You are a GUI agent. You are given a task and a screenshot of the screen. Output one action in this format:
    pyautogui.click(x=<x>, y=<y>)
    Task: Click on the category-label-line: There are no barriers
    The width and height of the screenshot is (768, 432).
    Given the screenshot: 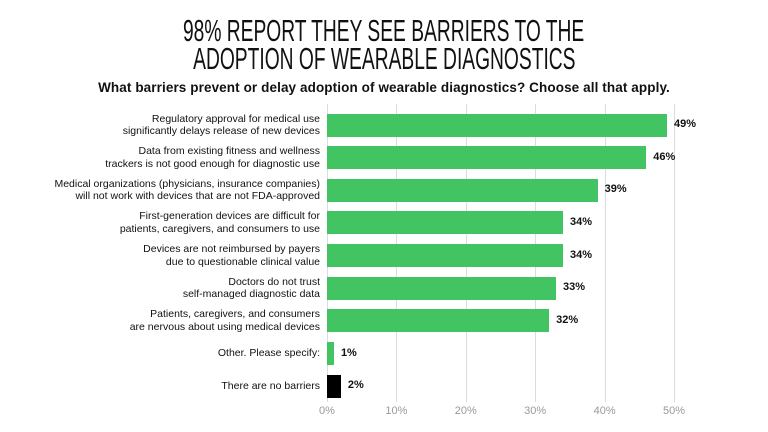 What is the action you would take?
    pyautogui.click(x=270, y=385)
    